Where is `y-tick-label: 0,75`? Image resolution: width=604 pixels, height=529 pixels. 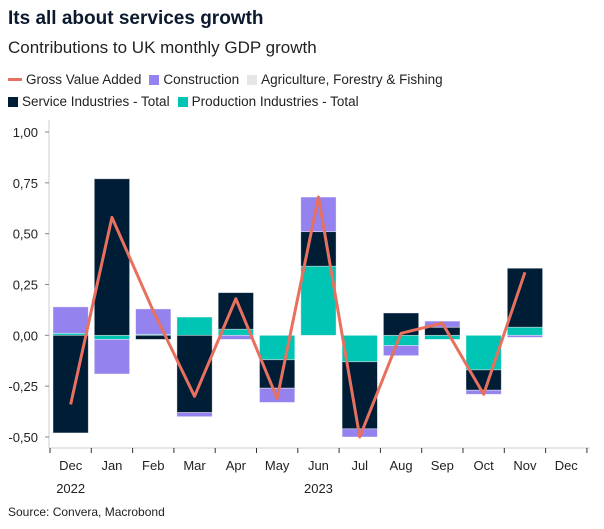 y-tick-label: 0,75 is located at coordinates (25, 183).